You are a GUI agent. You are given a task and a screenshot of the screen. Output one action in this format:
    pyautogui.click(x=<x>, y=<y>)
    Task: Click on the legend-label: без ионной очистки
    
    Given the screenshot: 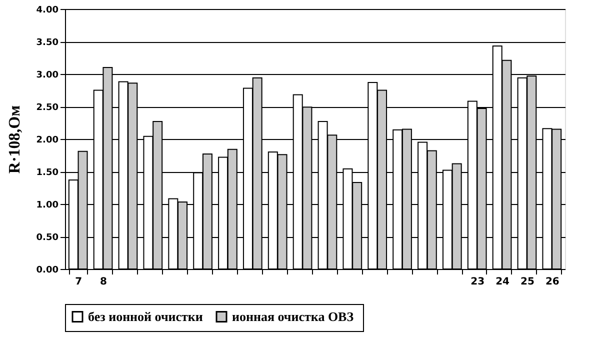 What is the action you would take?
    pyautogui.click(x=146, y=316)
    